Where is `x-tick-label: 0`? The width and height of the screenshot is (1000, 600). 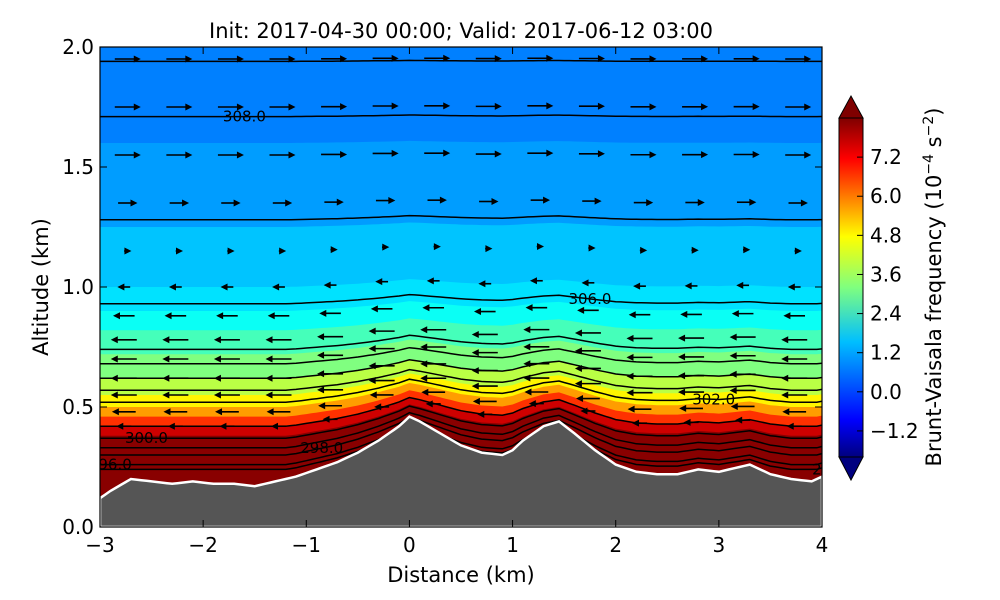
x-tick-label: 0 is located at coordinates (409, 545).